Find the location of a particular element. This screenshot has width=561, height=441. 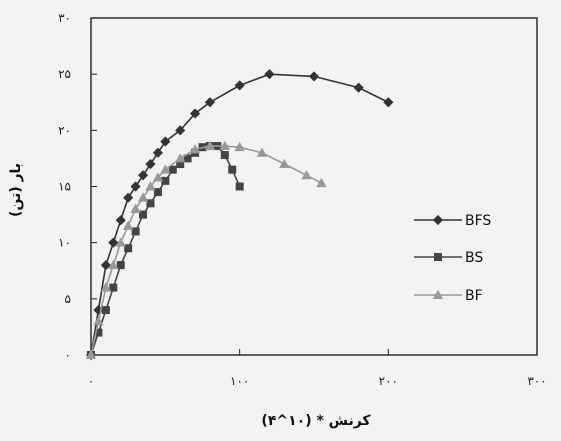

y-axis-ticks: ۰ ۵ ۱۰ ۱۵ ۲۰ ۲۵ ۳۰ is located at coordinates (77, 186).